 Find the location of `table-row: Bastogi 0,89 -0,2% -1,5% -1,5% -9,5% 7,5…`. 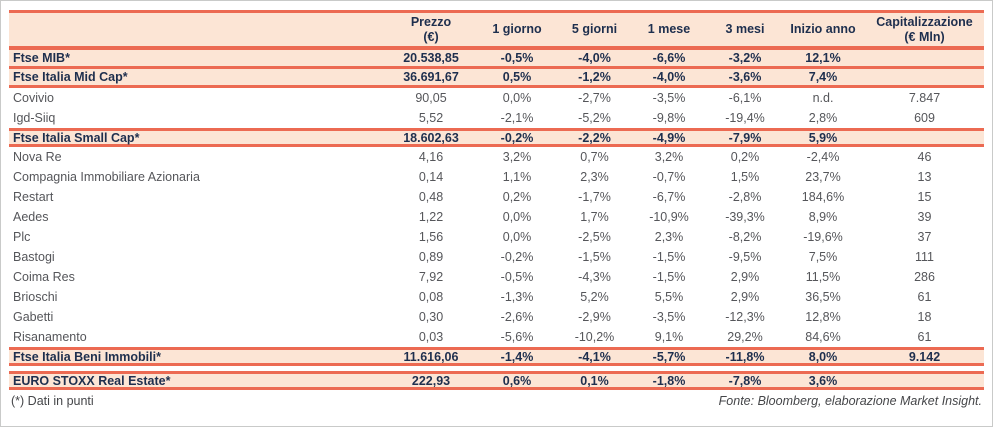

table-row: Bastogi 0,89 -0,2% -1,5% -1,5% -9,5% 7,5… is located at coordinates (496, 257).